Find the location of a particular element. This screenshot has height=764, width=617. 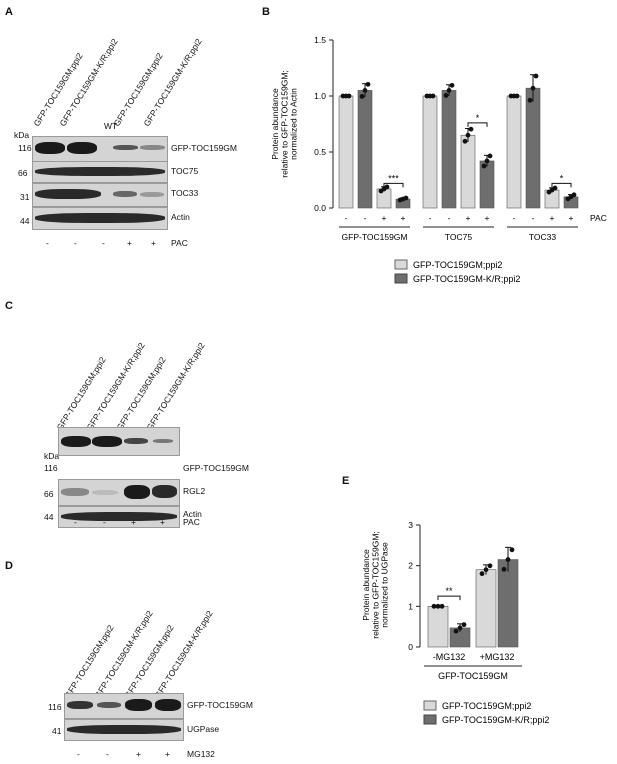

treatment-label: MG132 is located at coordinates (201, 754).